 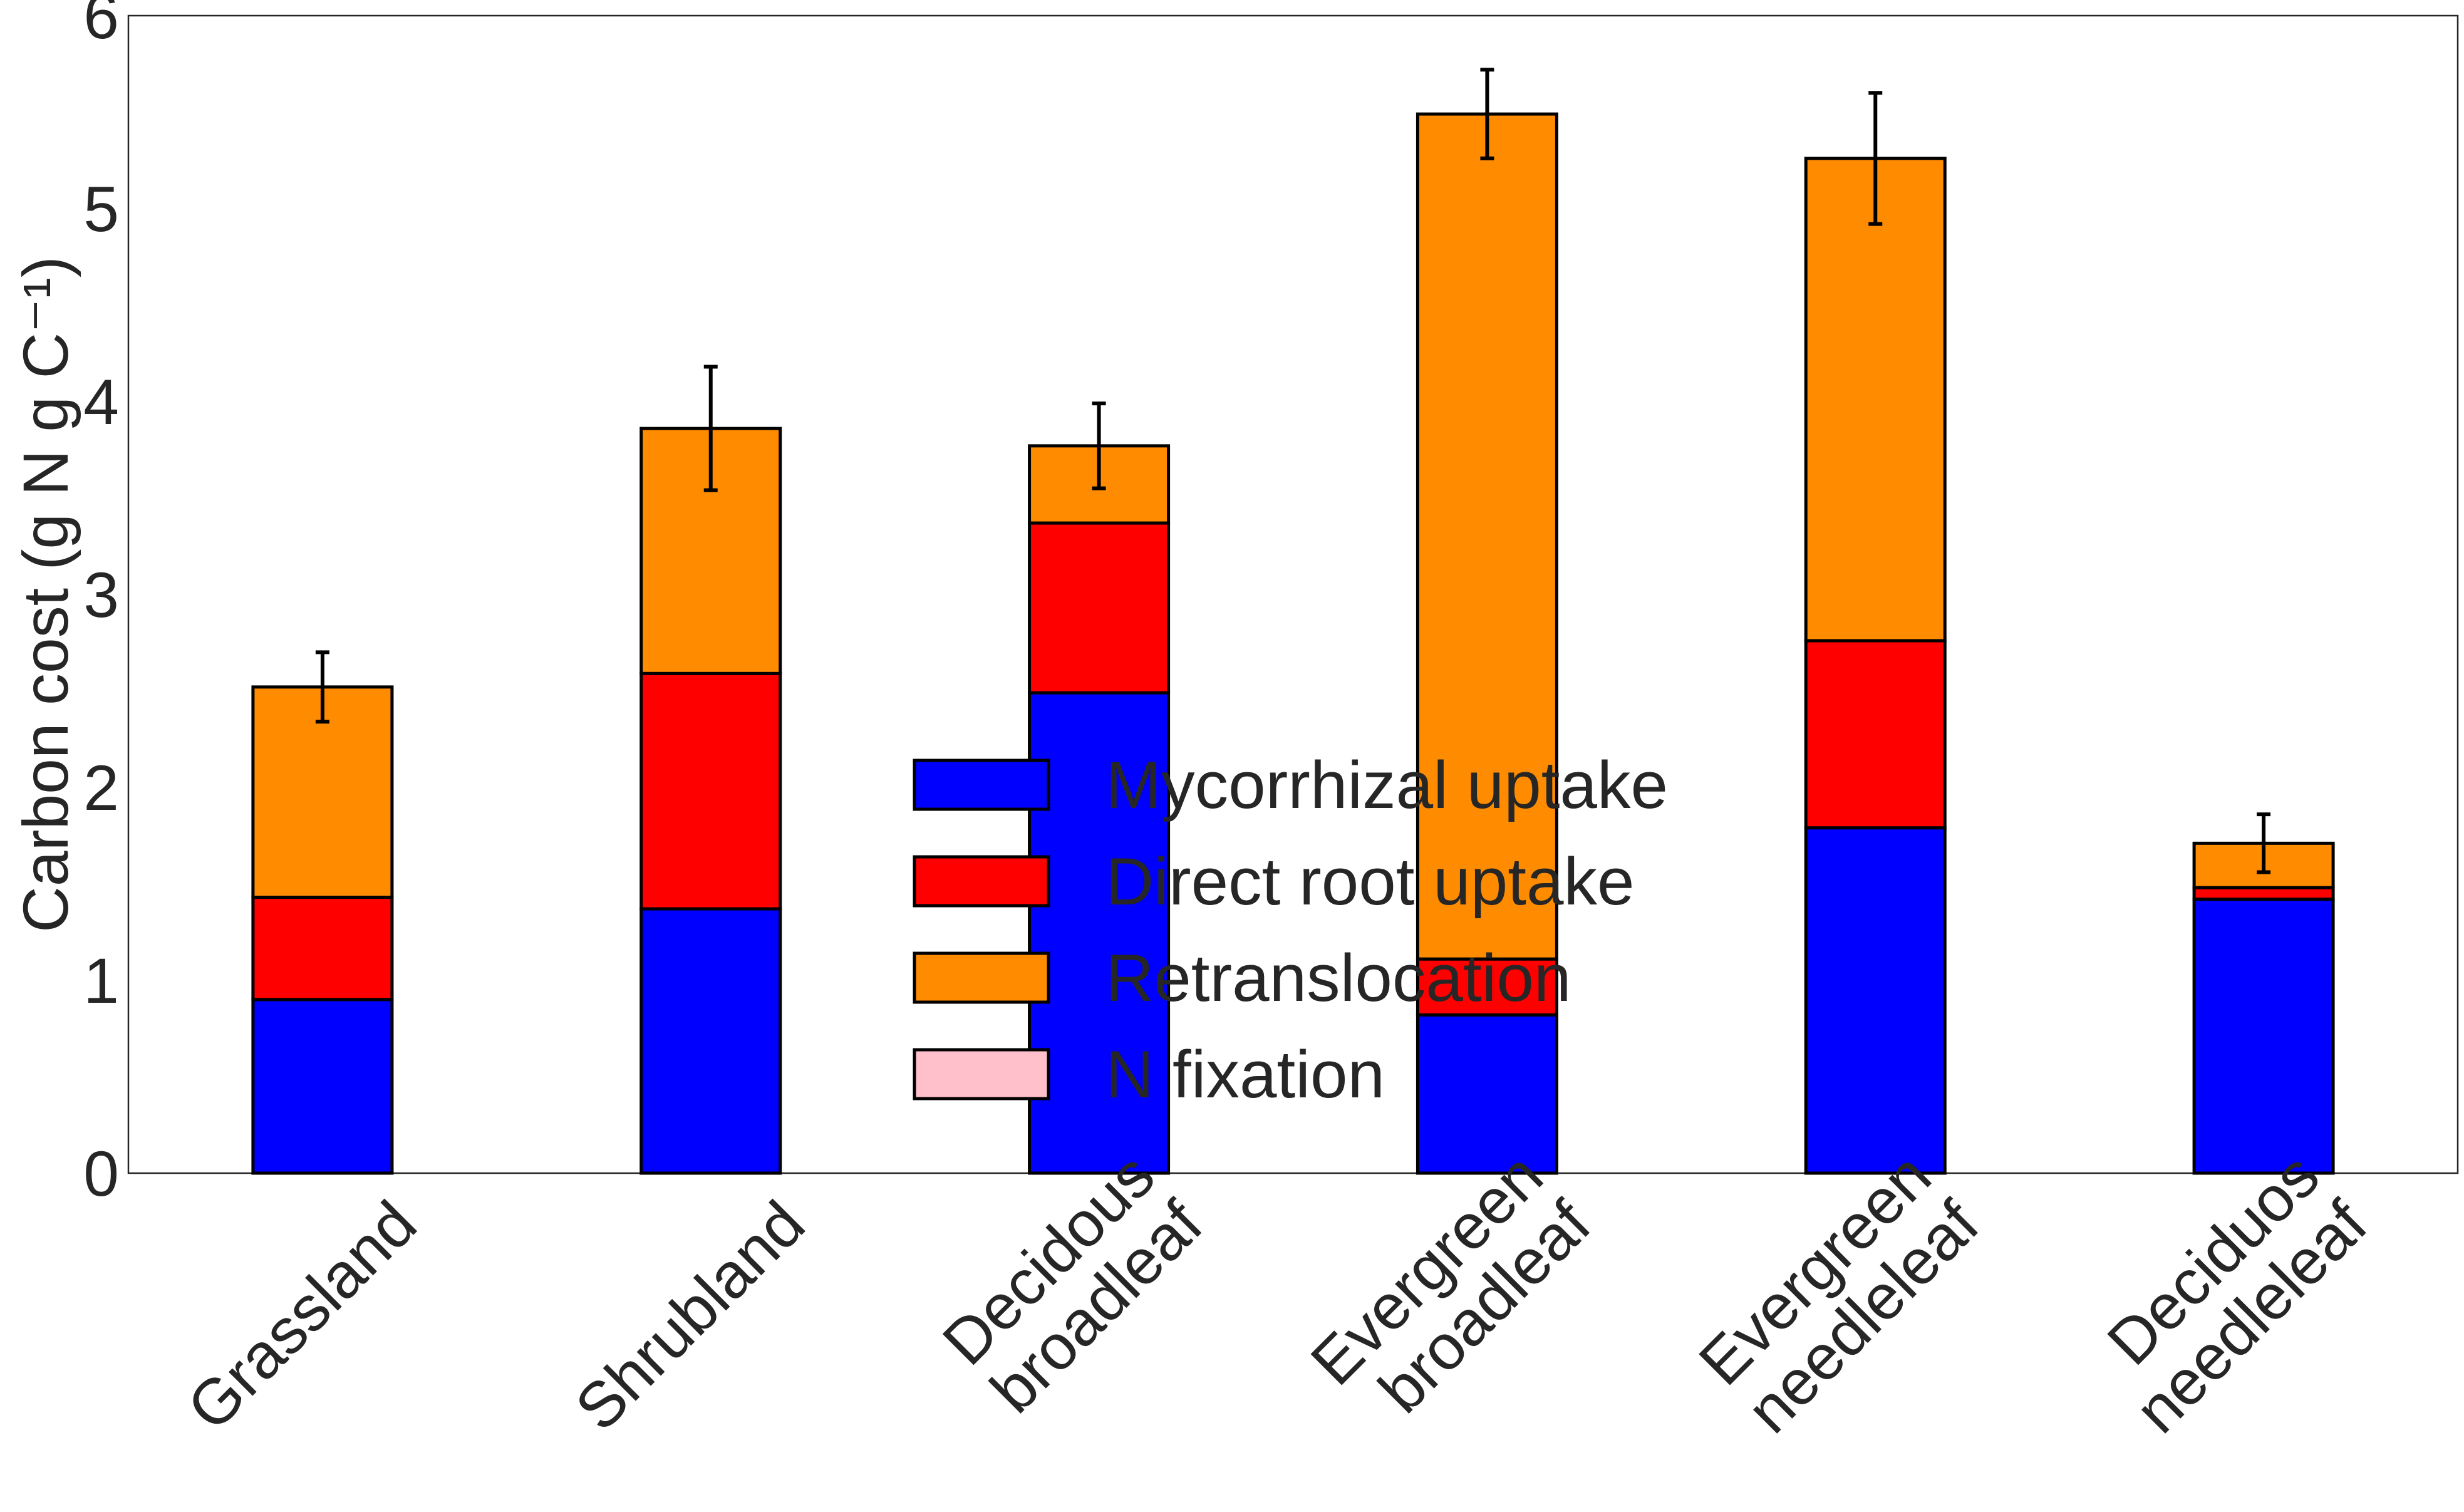 I want to click on y-tick-label-6: 6, so click(x=101, y=26).